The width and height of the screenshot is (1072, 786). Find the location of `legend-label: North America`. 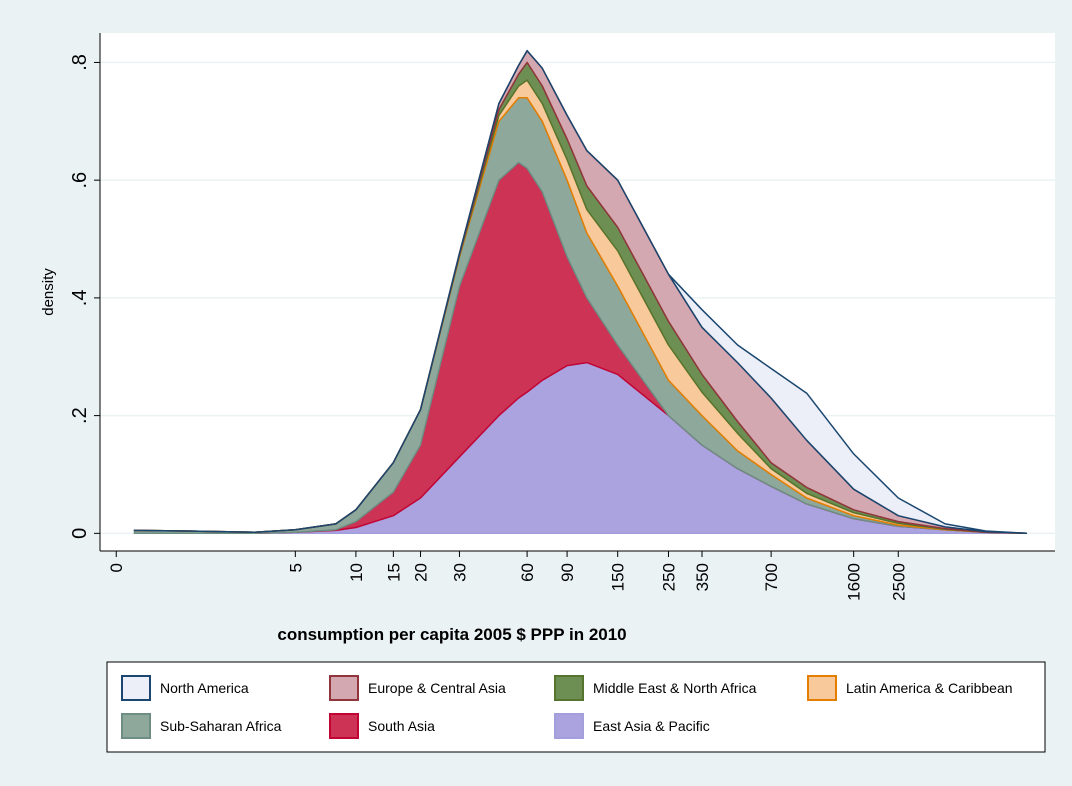

legend-label: North America is located at coordinates (204, 688).